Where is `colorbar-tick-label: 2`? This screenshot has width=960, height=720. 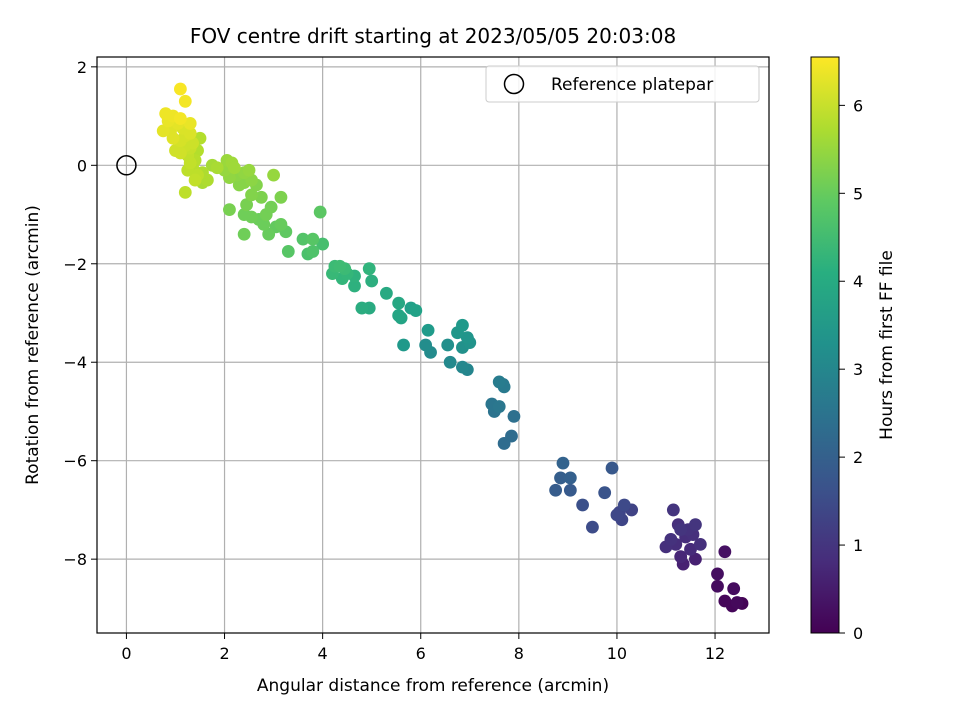 colorbar-tick-label: 2 is located at coordinates (858, 457).